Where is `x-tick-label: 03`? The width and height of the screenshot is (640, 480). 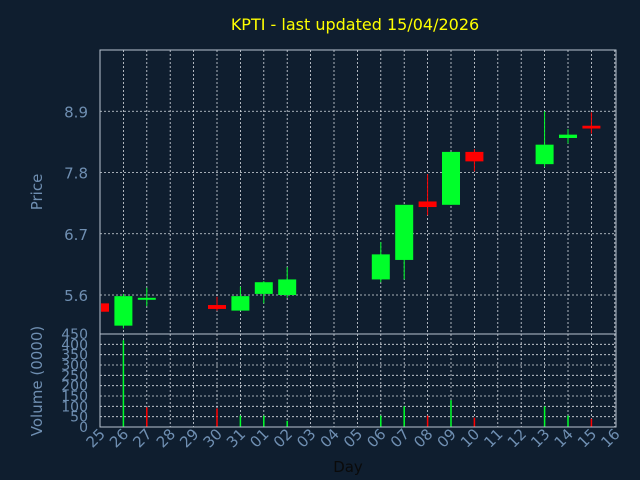 x-tick-label: 03 is located at coordinates (306, 438).